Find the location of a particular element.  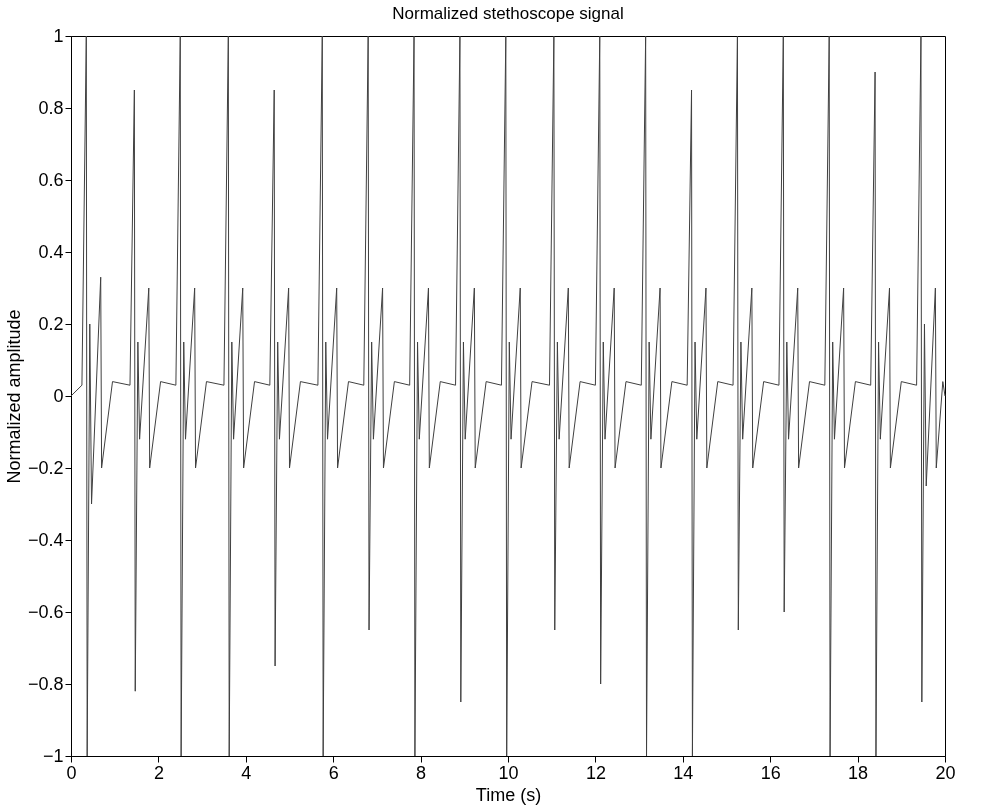

y-tick-label: 0.8 is located at coordinates (51, 107).